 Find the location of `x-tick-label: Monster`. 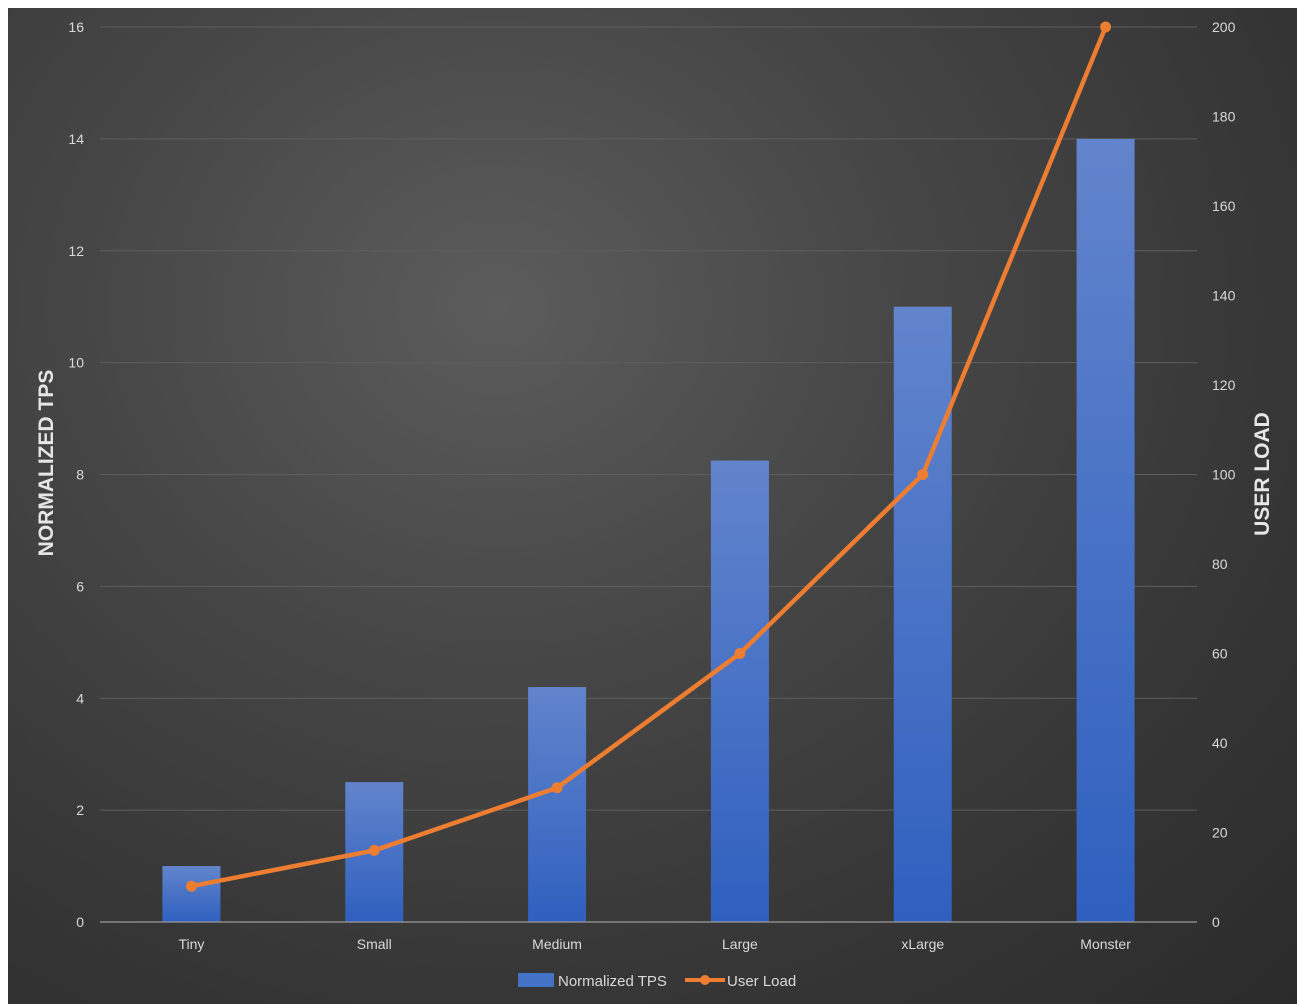

x-tick-label: Monster is located at coordinates (1105, 944).